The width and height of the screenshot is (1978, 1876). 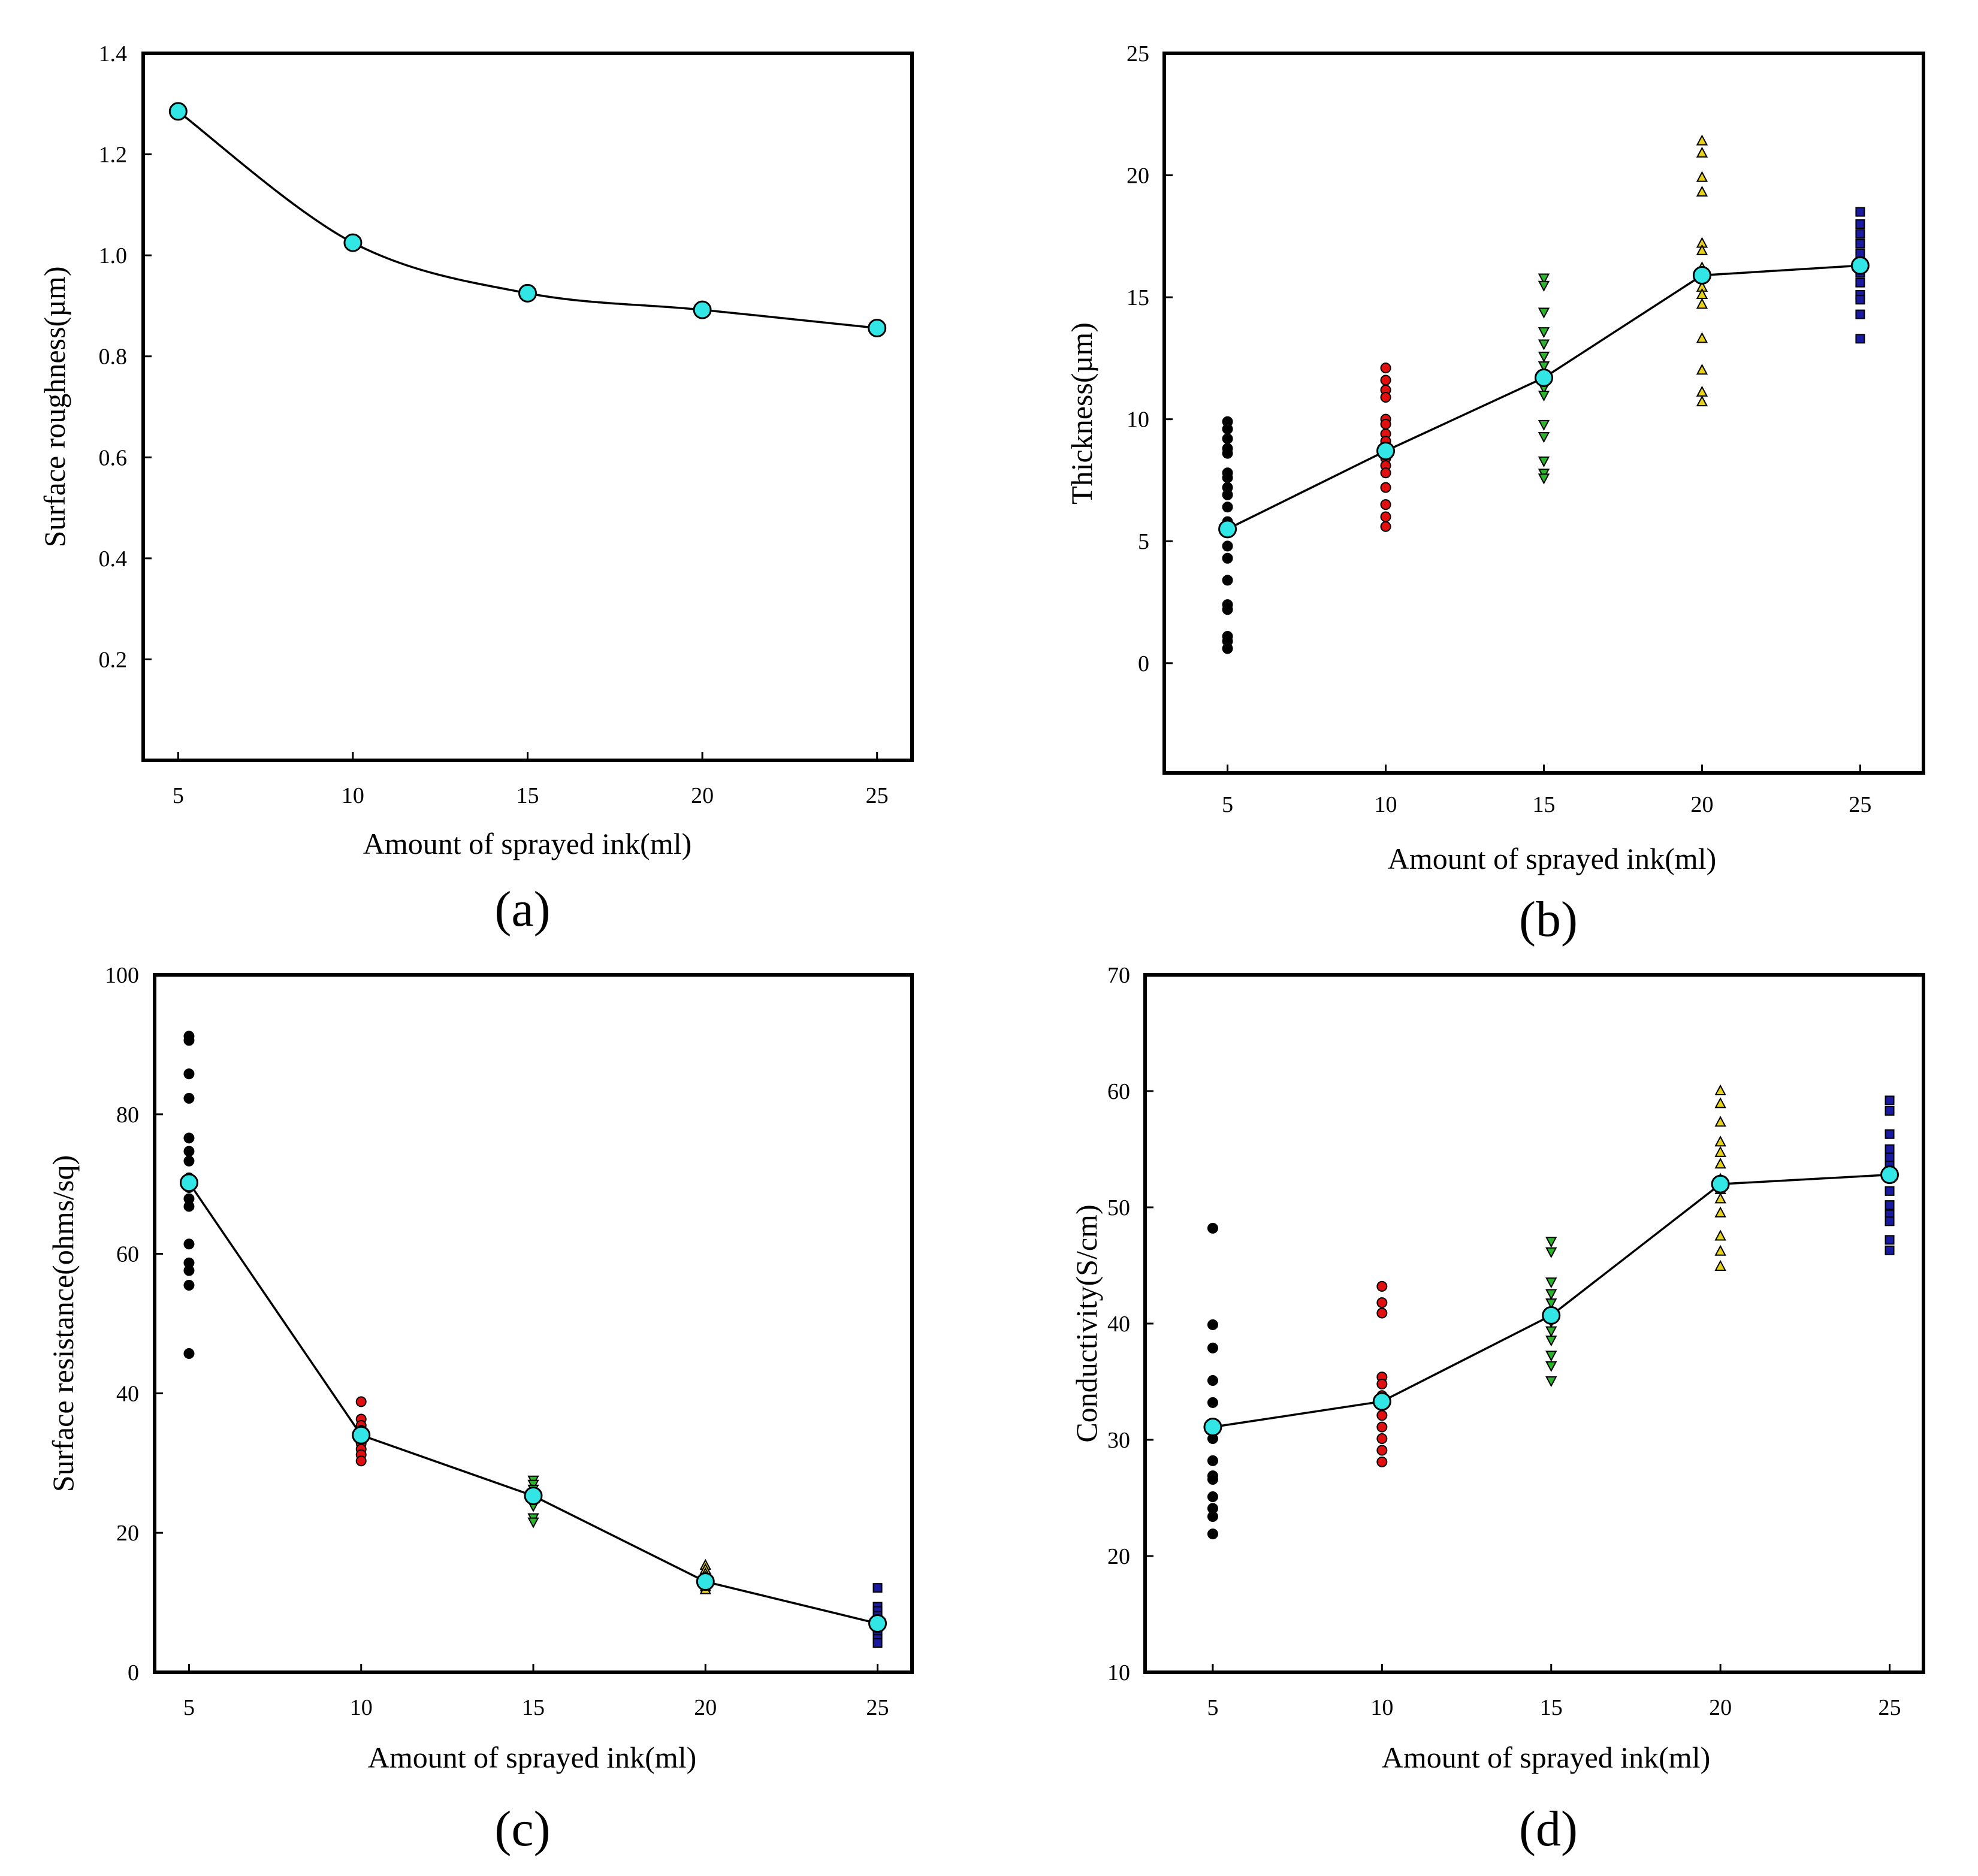 What do you see at coordinates (1143, 541) in the screenshot?
I see `panel-b-ytick-label: 5` at bounding box center [1143, 541].